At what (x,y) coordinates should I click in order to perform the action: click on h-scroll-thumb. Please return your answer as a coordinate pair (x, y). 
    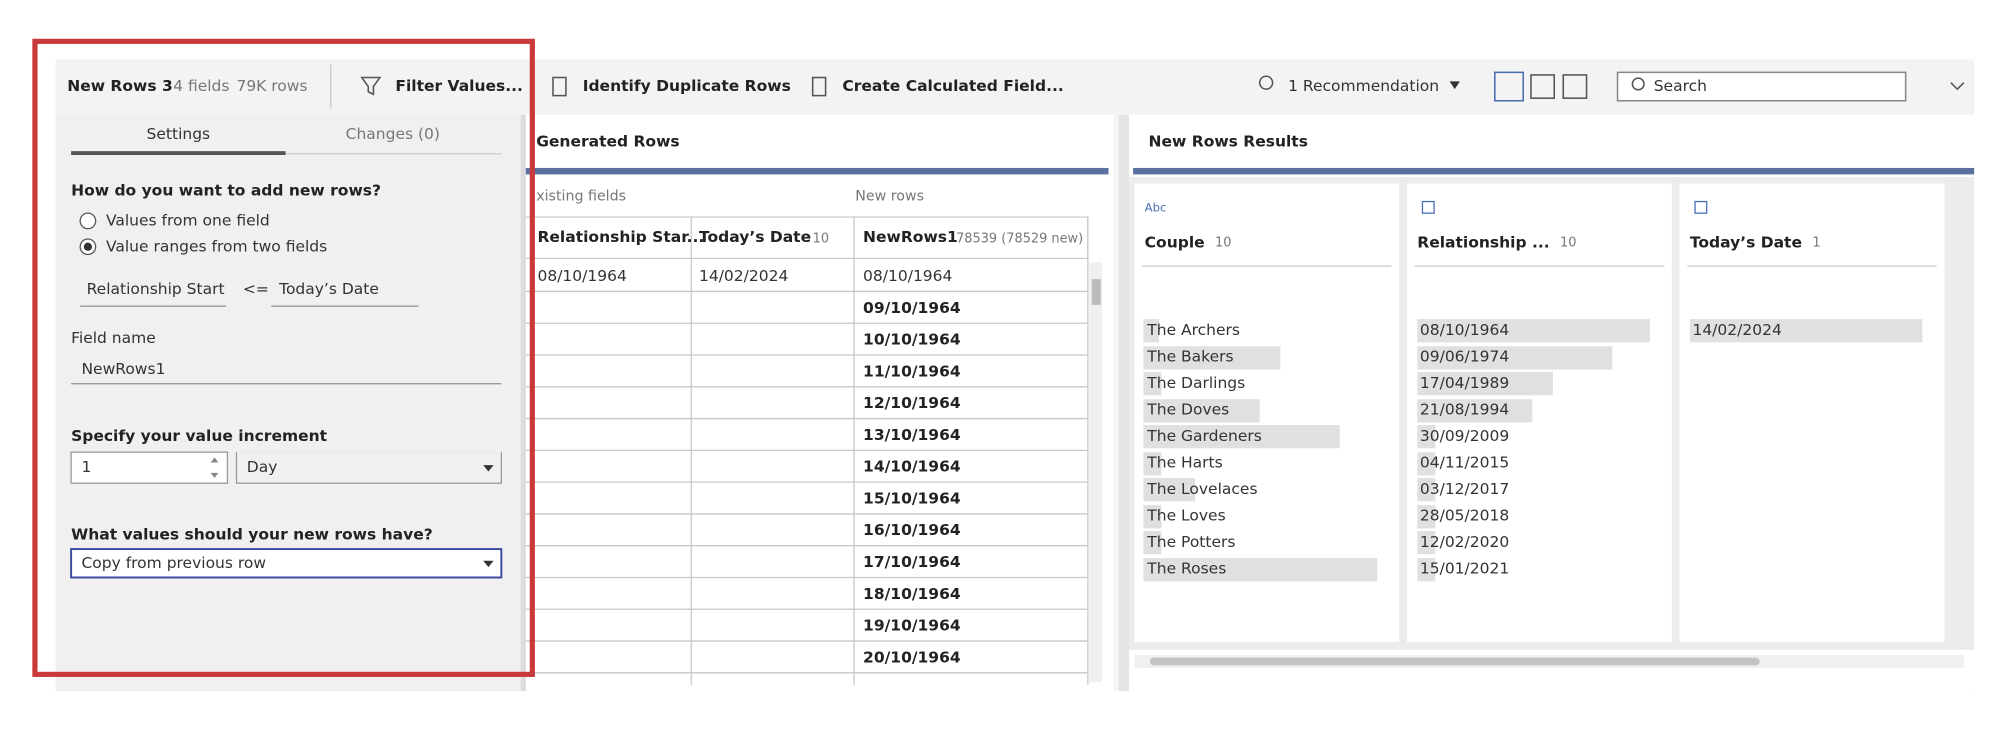
    Looking at the image, I should click on (1454, 661).